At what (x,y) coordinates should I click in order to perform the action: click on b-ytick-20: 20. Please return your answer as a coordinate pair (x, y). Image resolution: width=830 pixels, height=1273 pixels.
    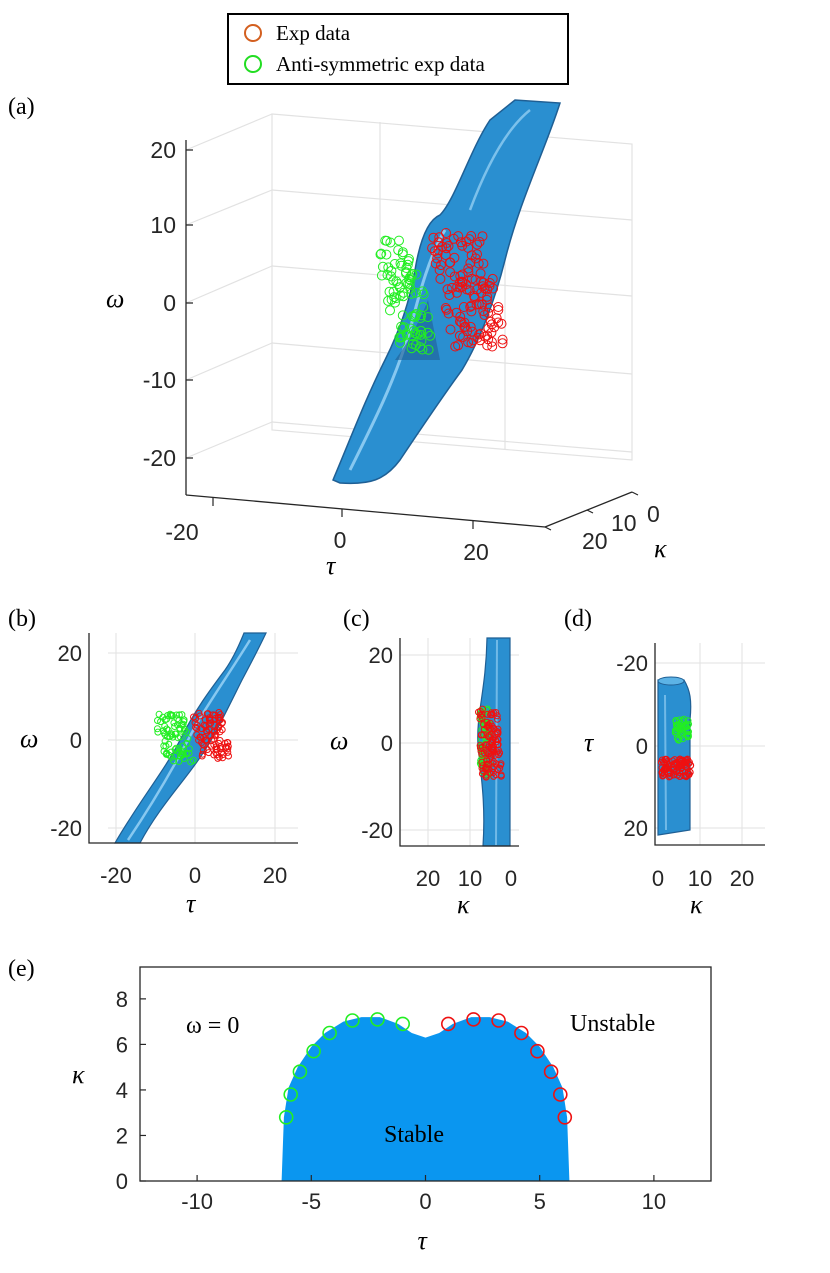
    Looking at the image, I should click on (70, 653).